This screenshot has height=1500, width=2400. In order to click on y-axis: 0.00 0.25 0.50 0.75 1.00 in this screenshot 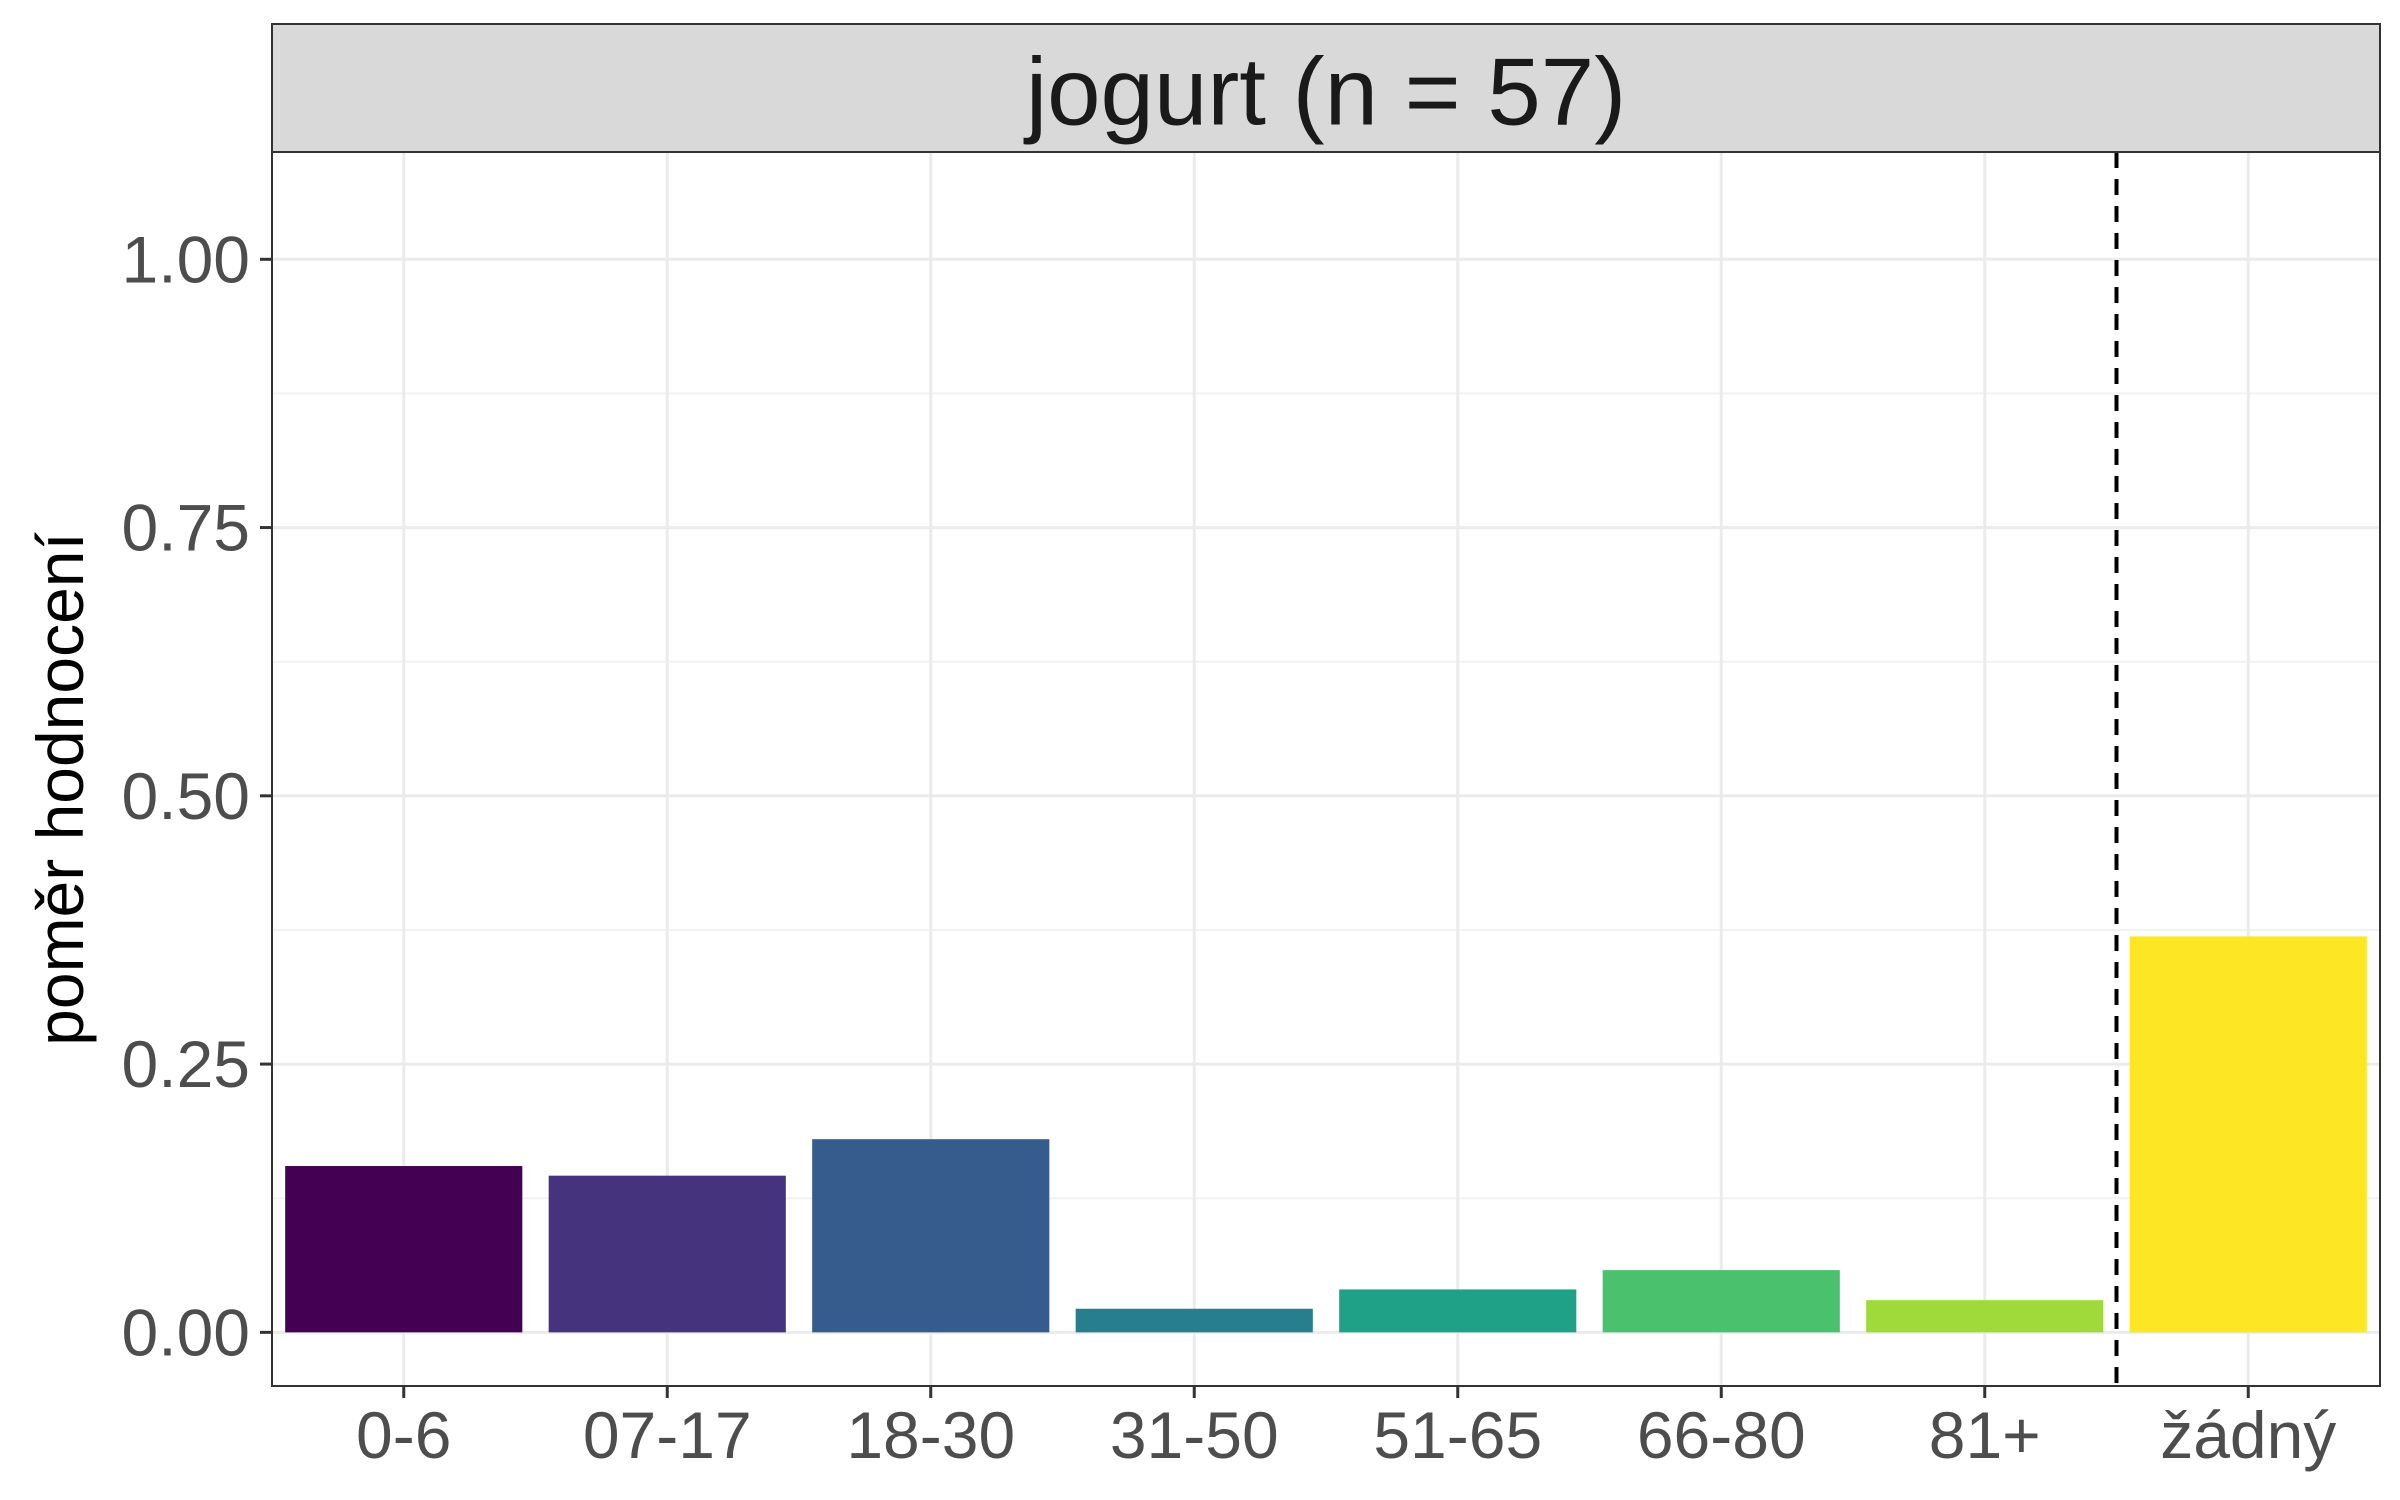, I will do `click(197, 795)`.